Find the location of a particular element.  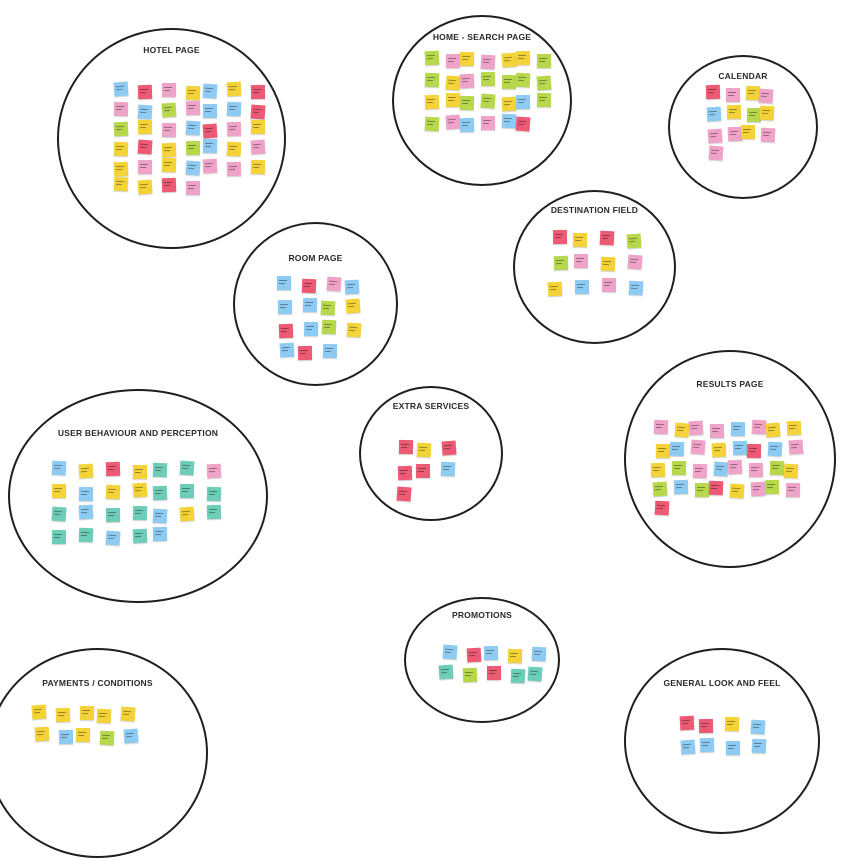

cluster-results-page: RESULTS PAGE is located at coordinates (730, 459).